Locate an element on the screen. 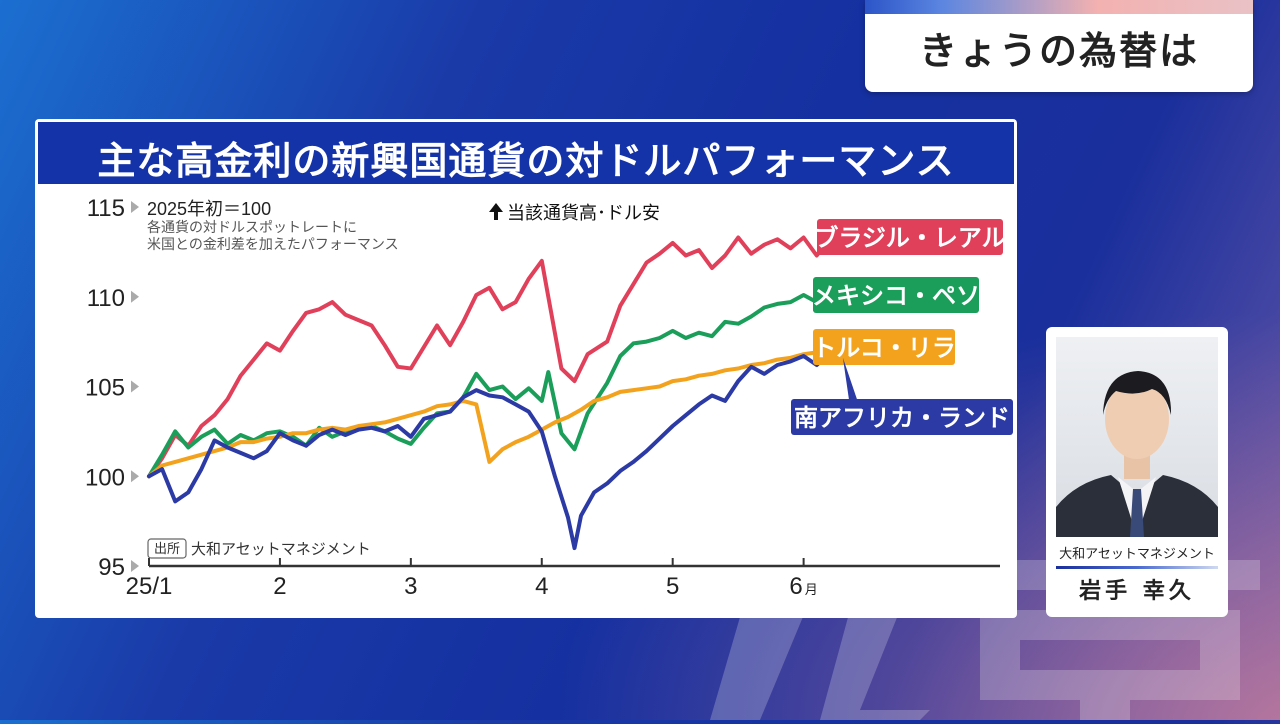 The image size is (1280, 724). source-tag: 出所 is located at coordinates (167, 548).